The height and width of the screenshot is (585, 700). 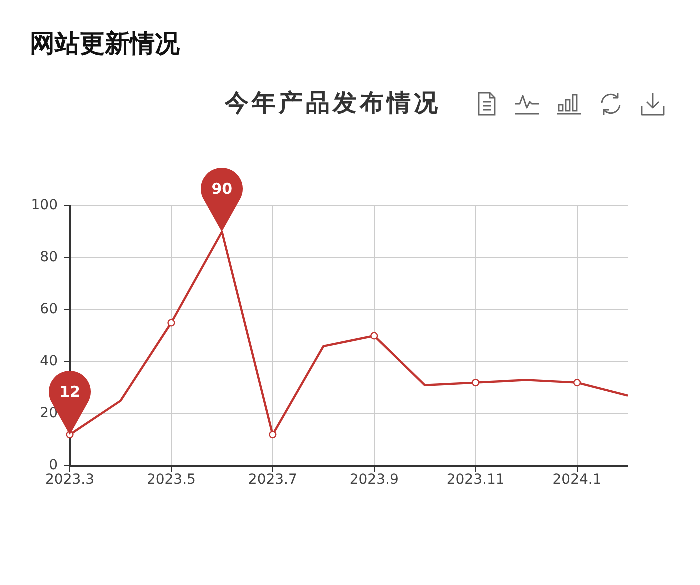 What do you see at coordinates (44, 206) in the screenshot?
I see `y-tick-label: 100` at bounding box center [44, 206].